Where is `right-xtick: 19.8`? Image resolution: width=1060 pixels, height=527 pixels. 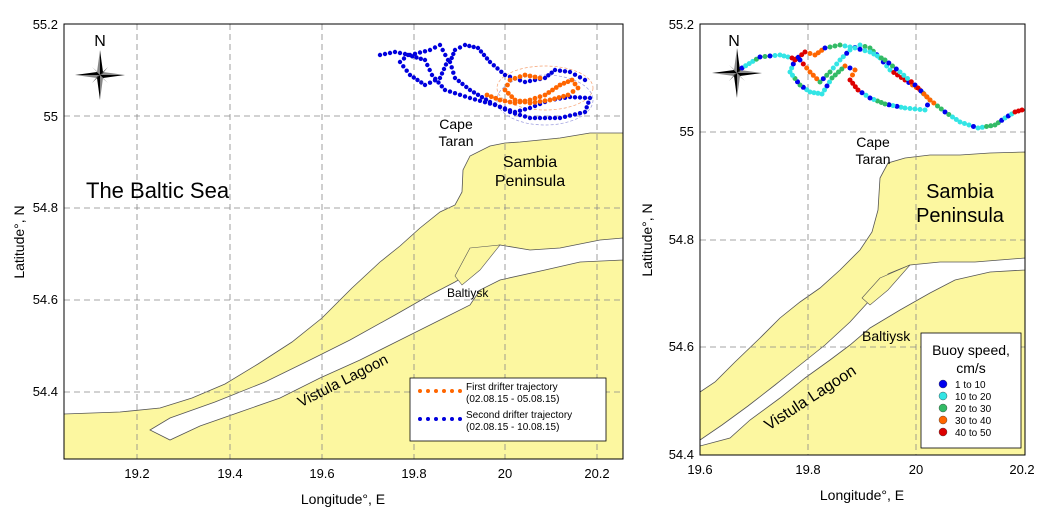
right-xtick: 19.8 is located at coordinates (807, 469).